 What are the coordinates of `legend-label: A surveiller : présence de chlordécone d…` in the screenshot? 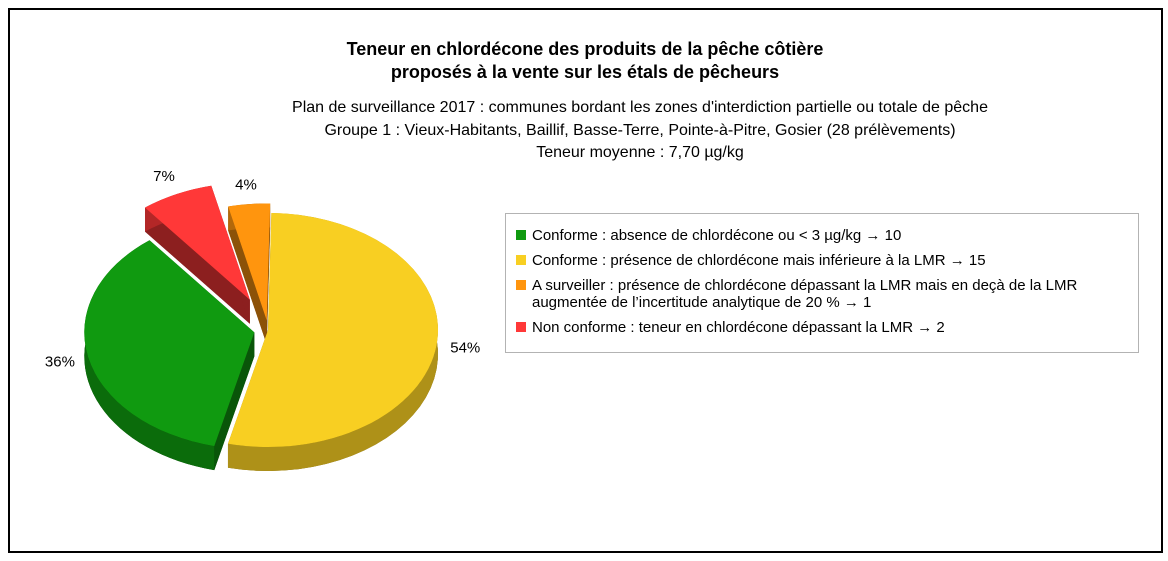 It's located at (805, 294).